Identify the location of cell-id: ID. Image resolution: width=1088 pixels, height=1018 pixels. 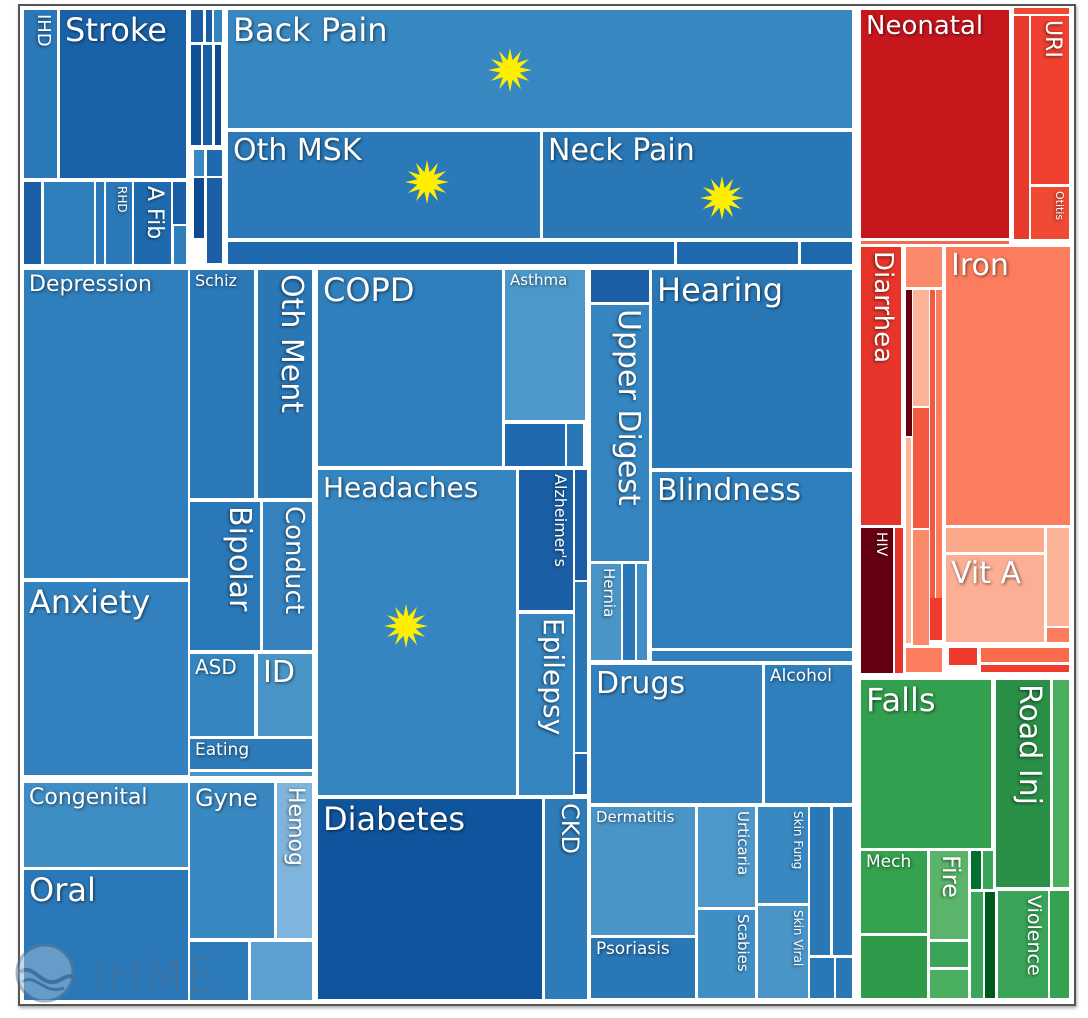
(285, 695).